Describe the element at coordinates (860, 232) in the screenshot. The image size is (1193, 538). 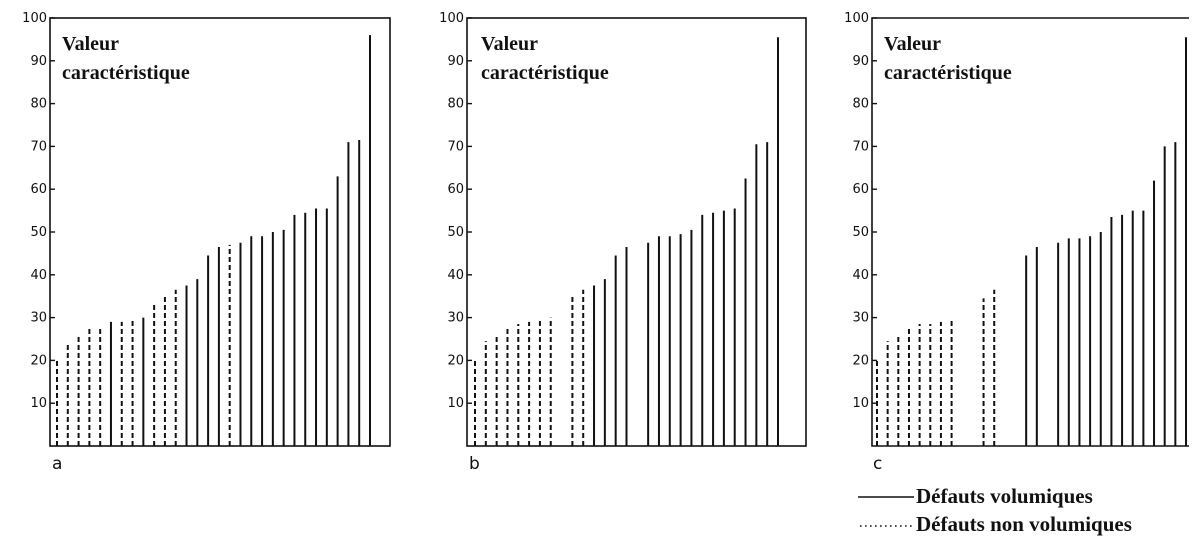
I see `ytick-label-c-50: 50` at that location.